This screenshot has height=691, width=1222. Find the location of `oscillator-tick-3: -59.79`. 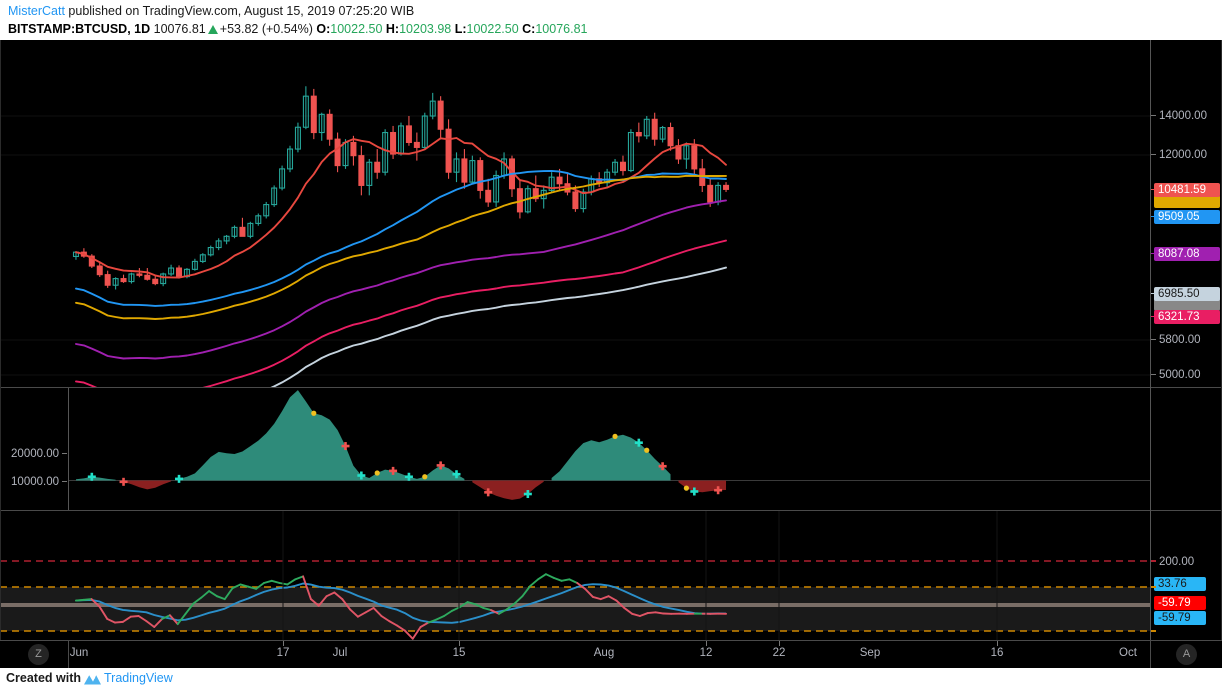

oscillator-tick-3: -59.79 is located at coordinates (1180, 618).